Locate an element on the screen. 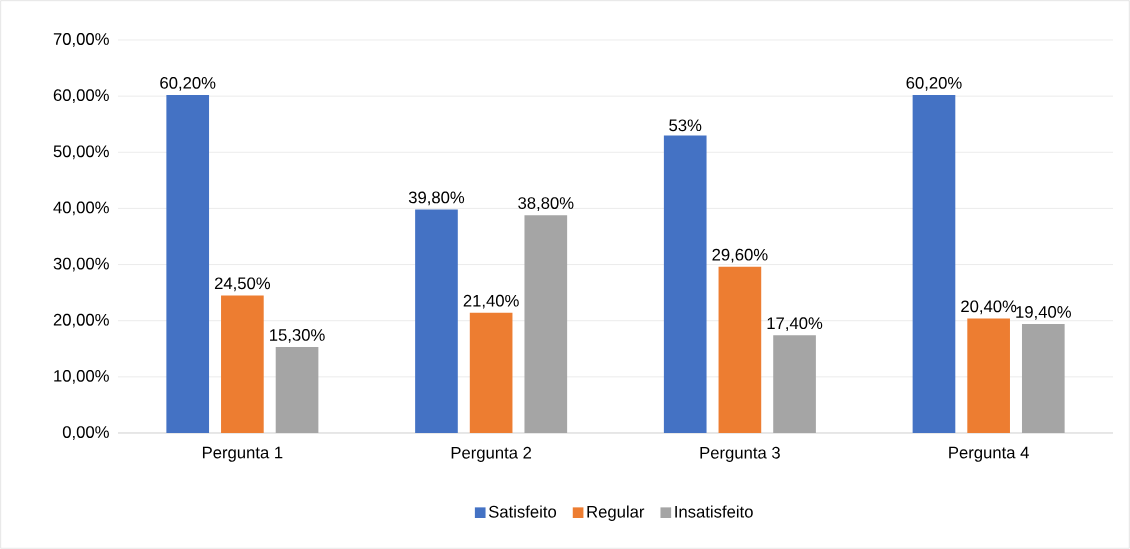 This screenshot has height=549, width=1130. y-tick-label: 60,00% is located at coordinates (81, 96).